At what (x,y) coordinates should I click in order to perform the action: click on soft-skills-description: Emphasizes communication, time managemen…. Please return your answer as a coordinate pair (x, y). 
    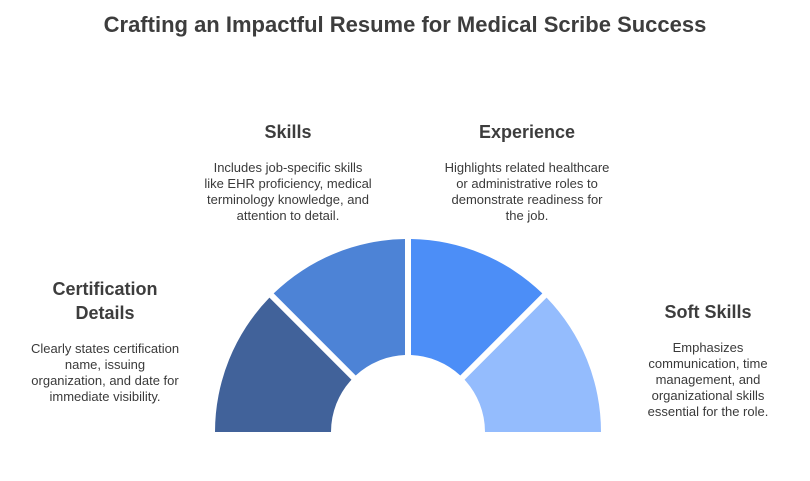
    Looking at the image, I should click on (708, 379).